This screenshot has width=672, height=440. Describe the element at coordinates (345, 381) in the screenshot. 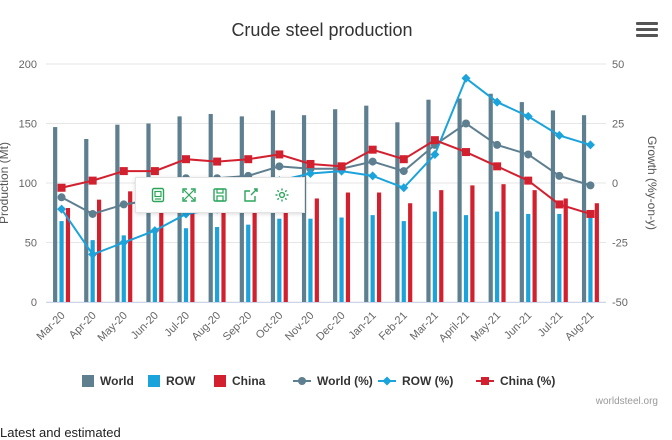

I see `legend-label: World (%)` at that location.